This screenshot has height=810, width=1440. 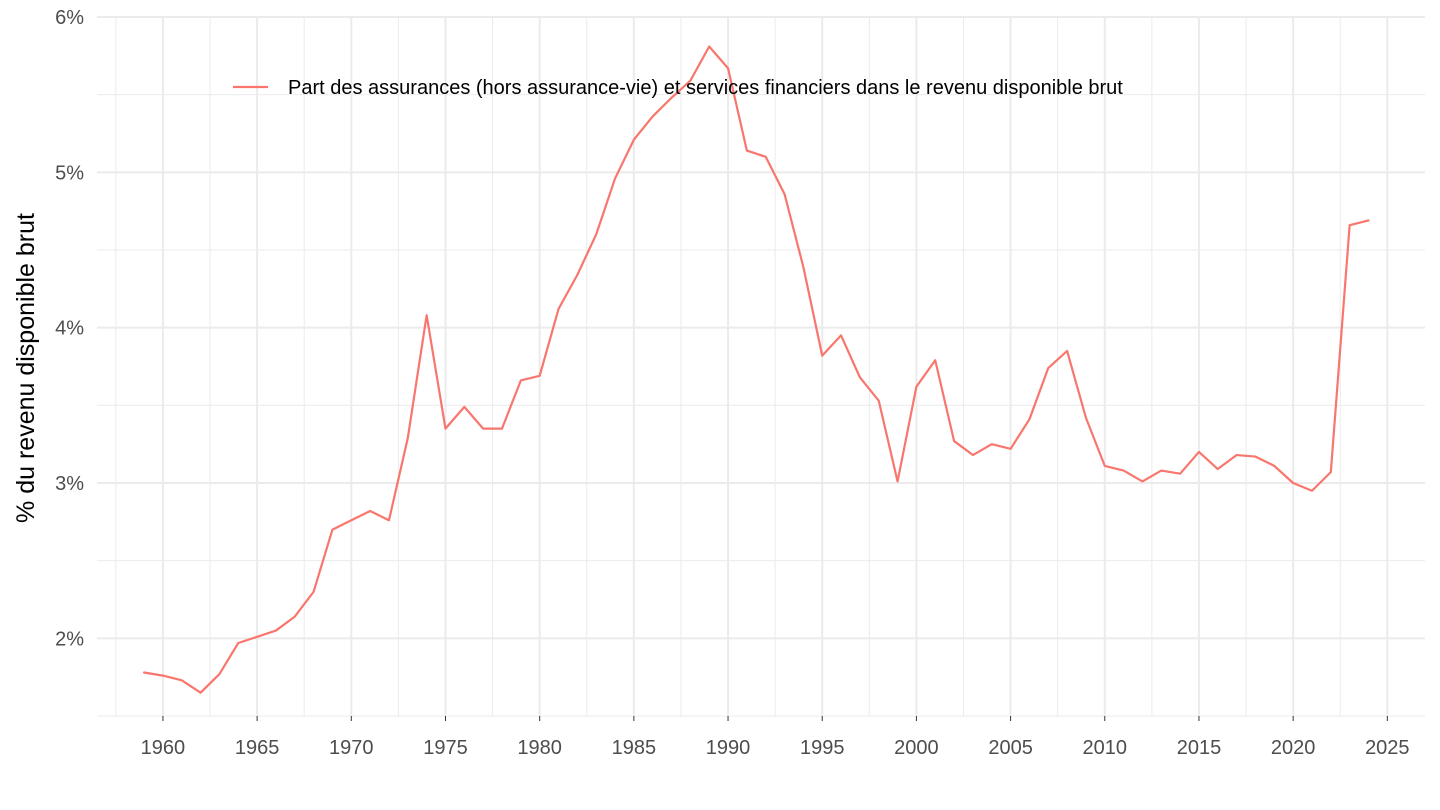 I want to click on y-tick-label: 2%, so click(x=69, y=639).